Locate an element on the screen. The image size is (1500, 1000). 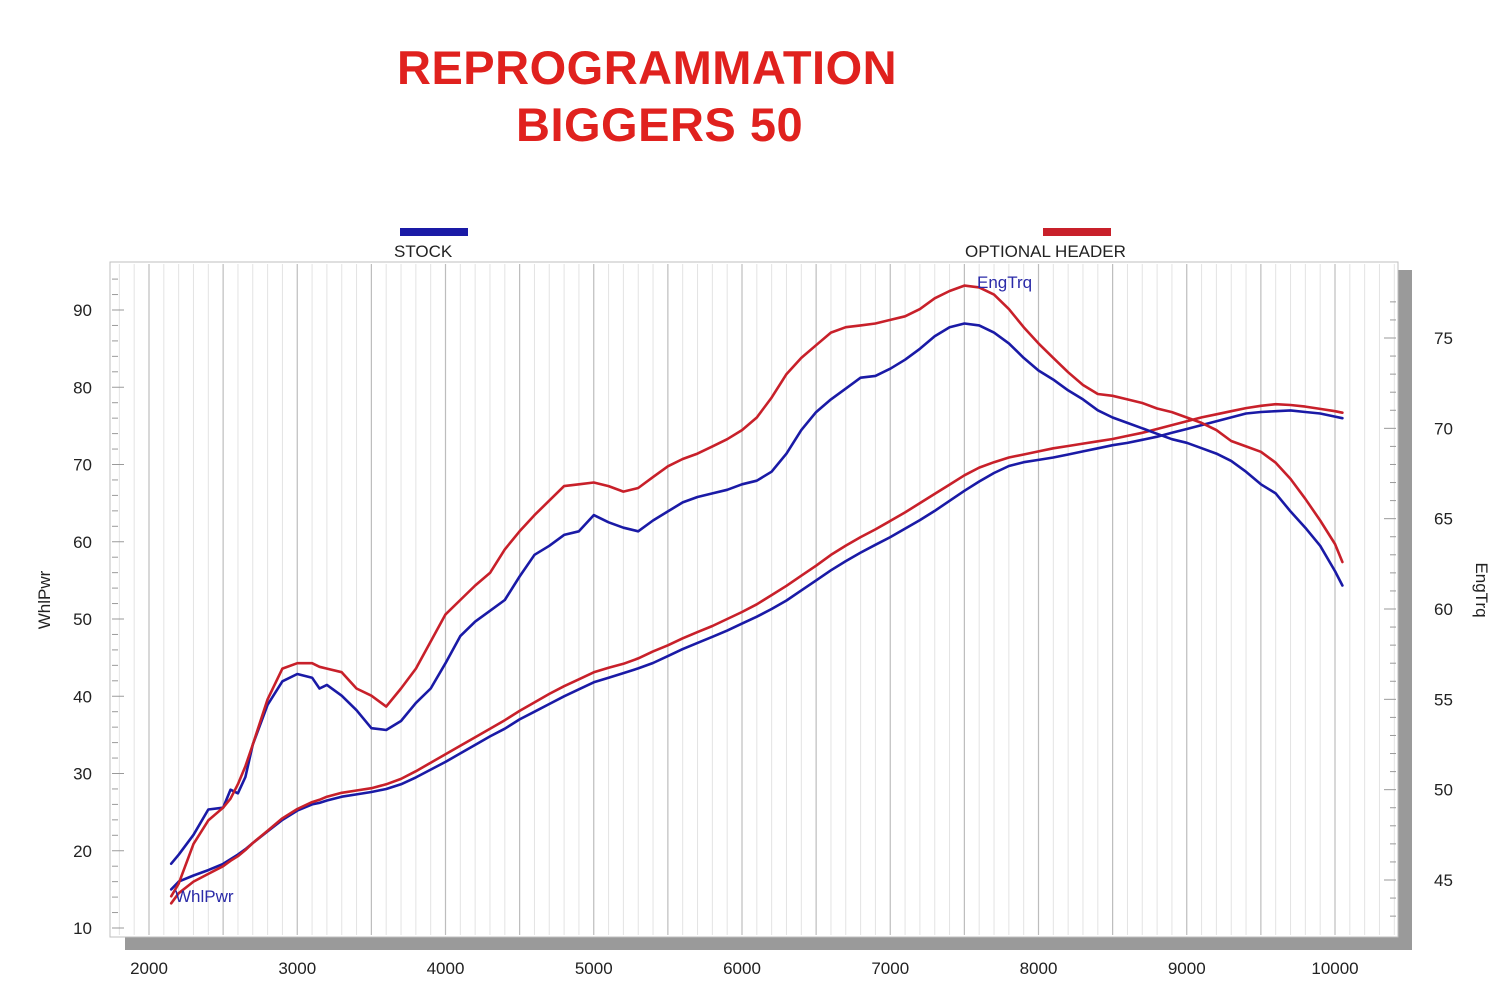
y-tick-label-left: 40 is located at coordinates (82, 696).